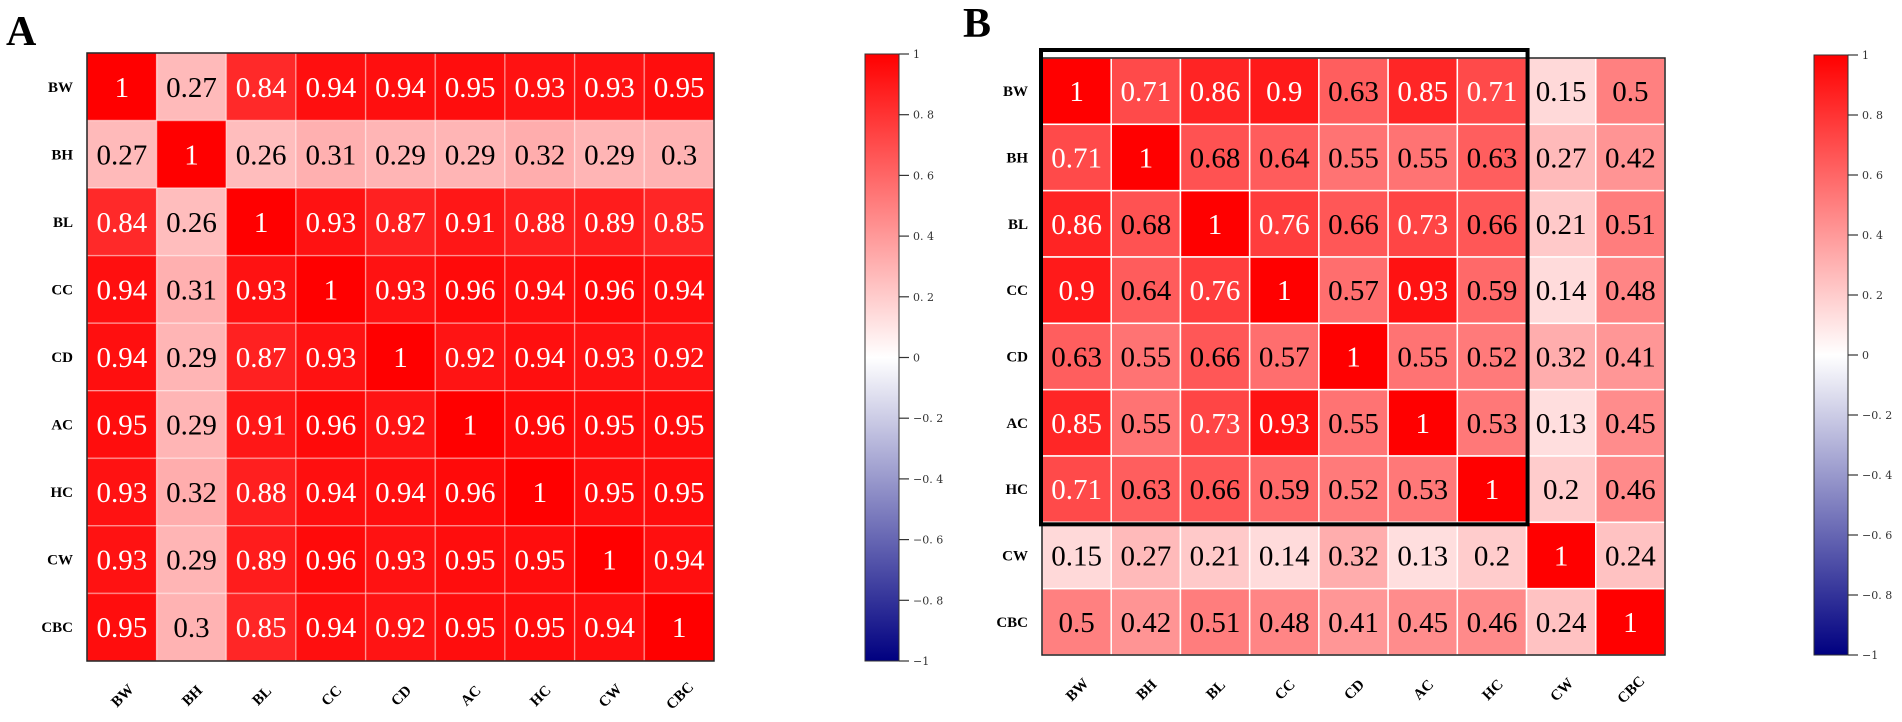 This screenshot has height=722, width=1902. What do you see at coordinates (540, 696) in the screenshot?
I see `col-label: HC` at bounding box center [540, 696].